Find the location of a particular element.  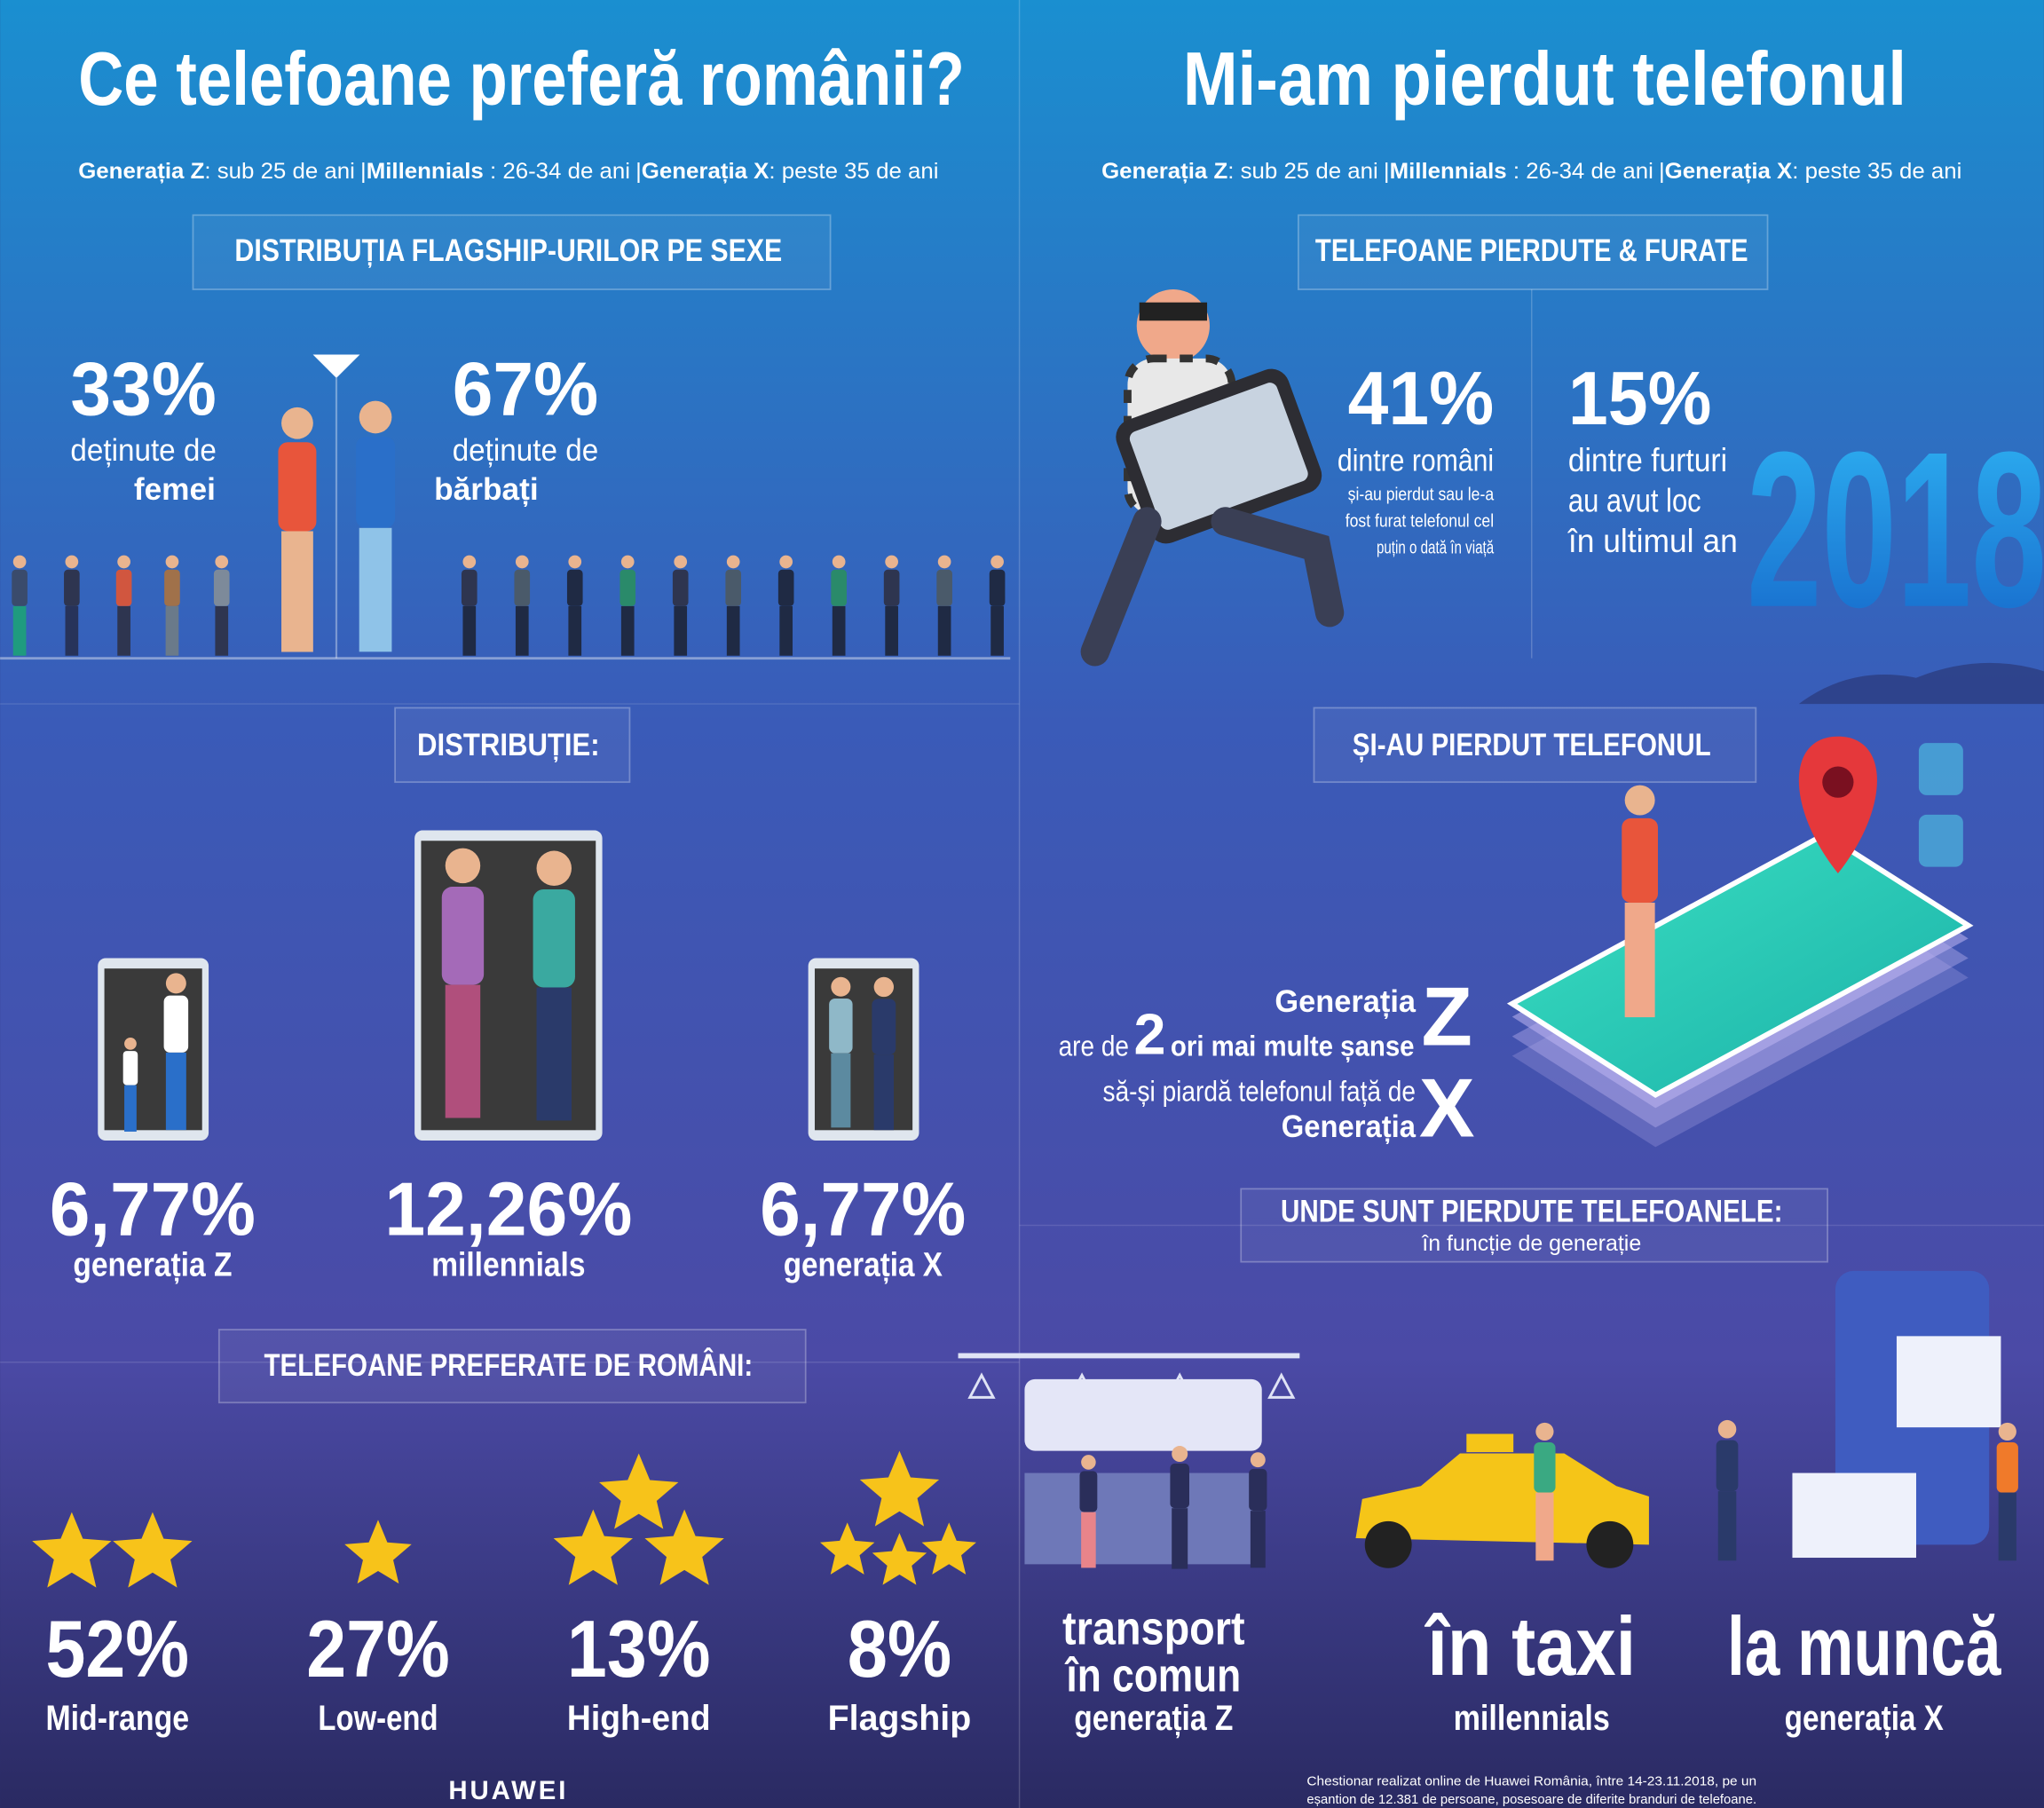

stat-note: puțin o dată în viață is located at coordinates (1436, 548).